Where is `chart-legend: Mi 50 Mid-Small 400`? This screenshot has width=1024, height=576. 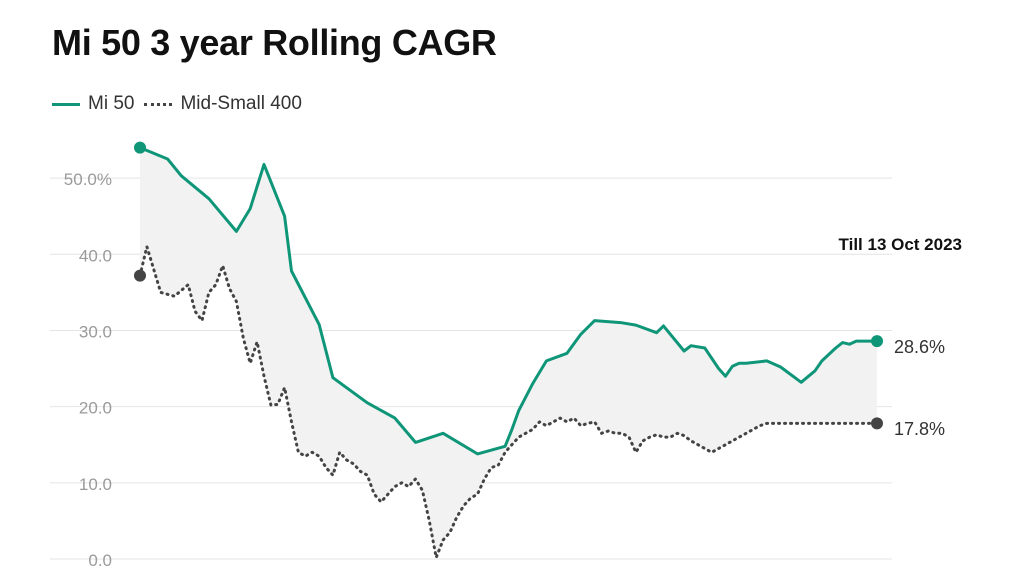 chart-legend: Mi 50 Mid-Small 400 is located at coordinates (177, 104).